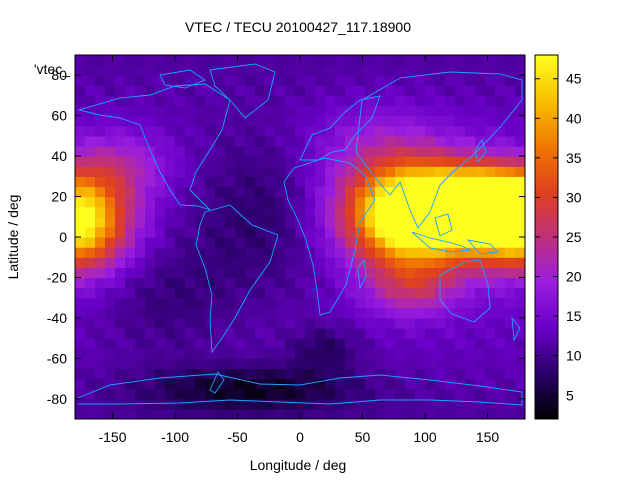 The image size is (640, 480). What do you see at coordinates (482, 247) in the screenshot?
I see `coastline-new-guinea` at bounding box center [482, 247].